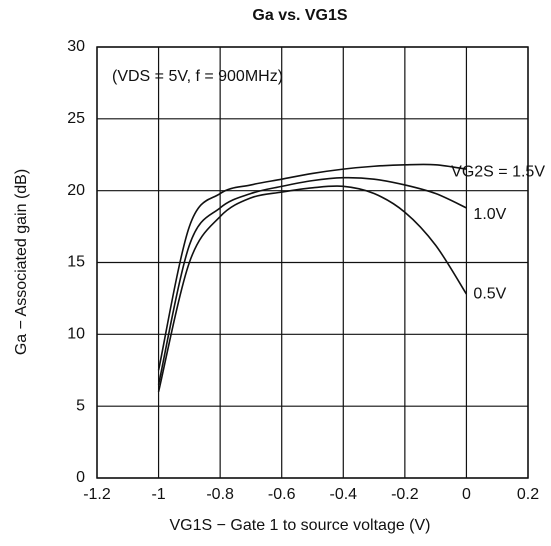  What do you see at coordinates (498, 171) in the screenshot?
I see `series-label: VG2S = 1.5V` at bounding box center [498, 171].